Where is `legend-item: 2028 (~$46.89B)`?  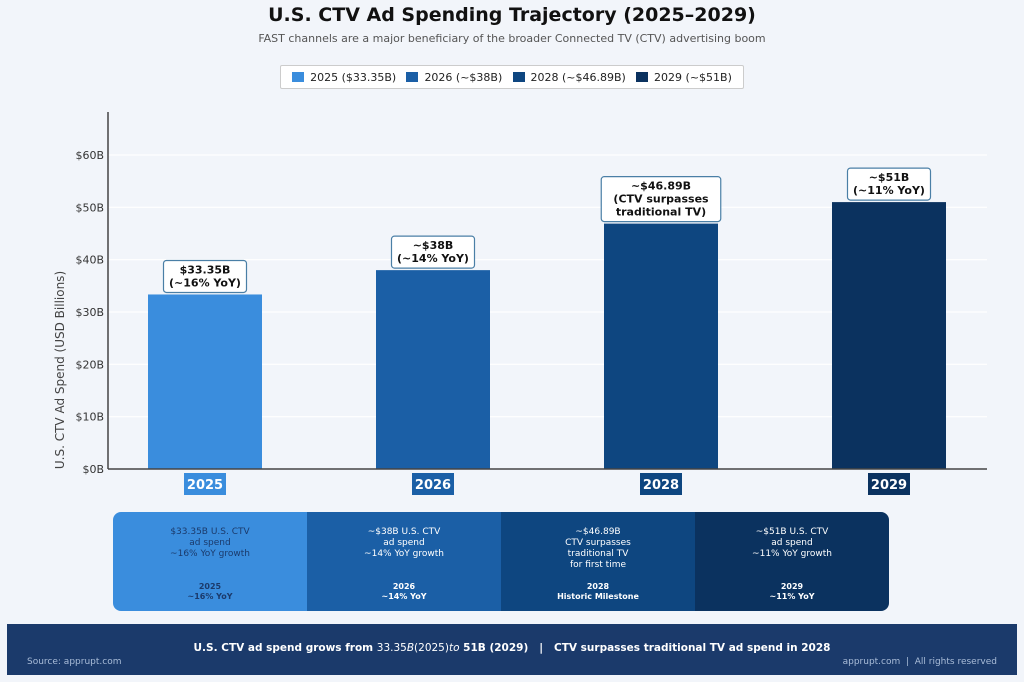 legend-item: 2028 (~$46.89B) is located at coordinates (569, 77).